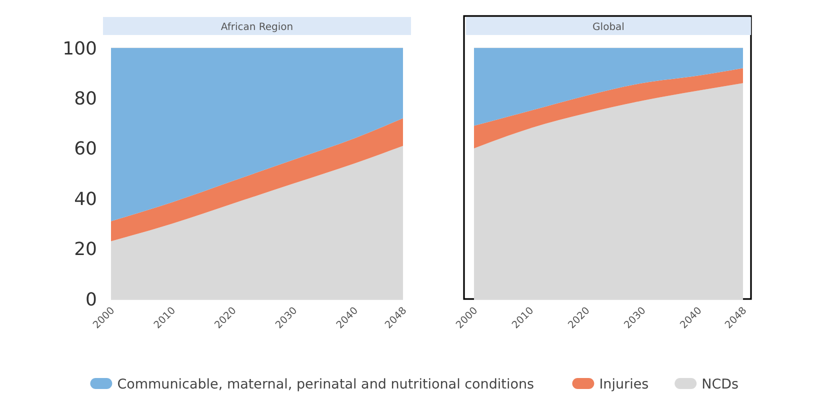 This screenshot has height=400, width=822. What do you see at coordinates (325, 384) in the screenshot?
I see `legend-label: Communicable, maternal, perinatal and nutritional conditions` at bounding box center [325, 384].